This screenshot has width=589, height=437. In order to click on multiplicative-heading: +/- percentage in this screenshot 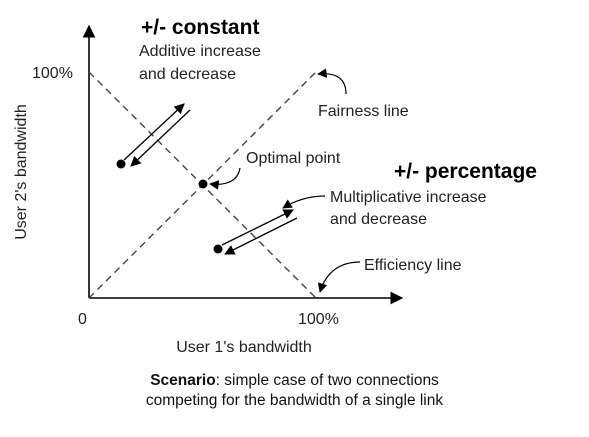, I will do `click(465, 171)`.